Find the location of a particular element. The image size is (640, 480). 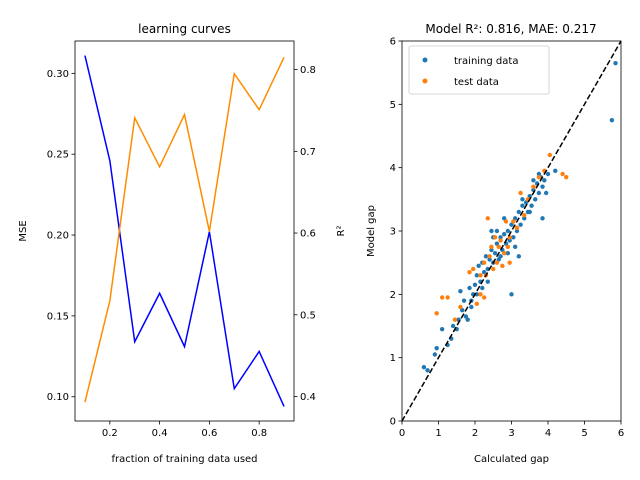

learning-curves-xlabel: fraction of training data used is located at coordinates (184, 459).